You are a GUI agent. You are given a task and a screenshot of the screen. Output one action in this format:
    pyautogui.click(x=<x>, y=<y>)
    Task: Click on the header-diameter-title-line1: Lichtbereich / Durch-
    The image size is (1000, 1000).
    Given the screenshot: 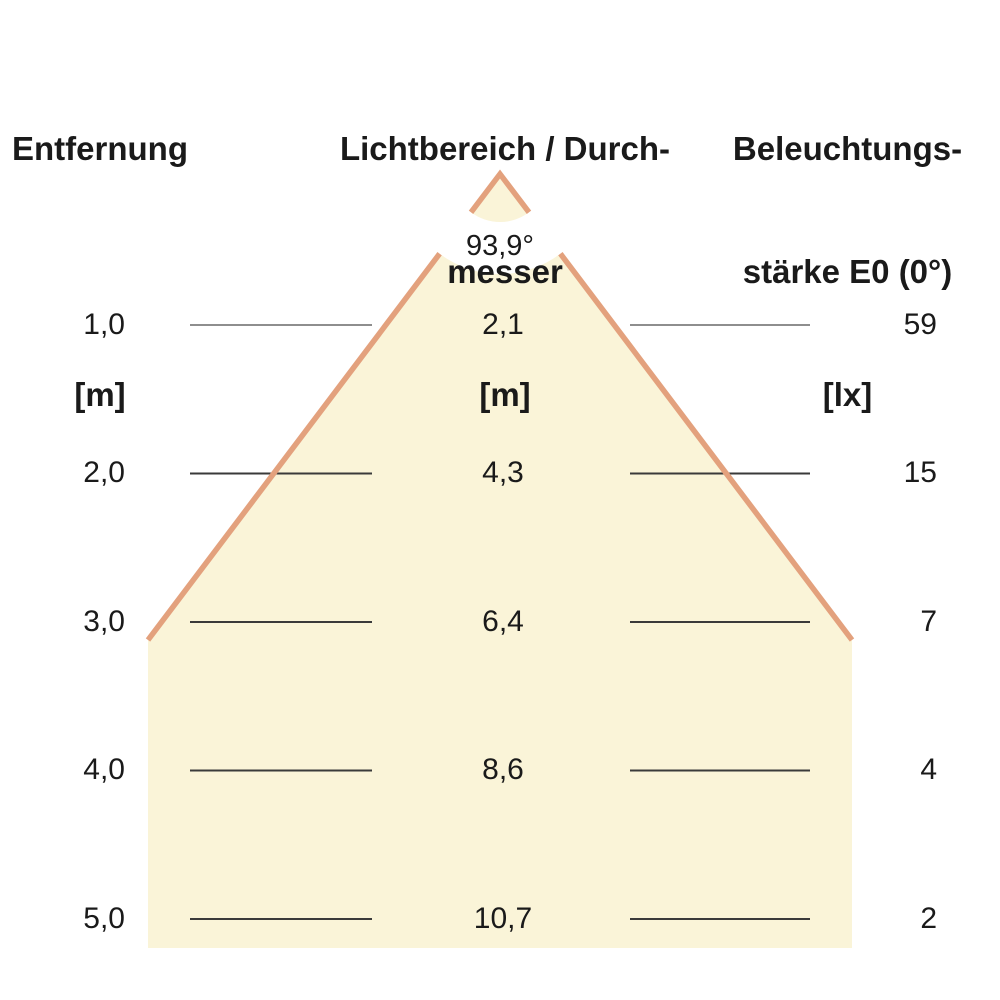 What is the action you would take?
    pyautogui.click(x=505, y=148)
    